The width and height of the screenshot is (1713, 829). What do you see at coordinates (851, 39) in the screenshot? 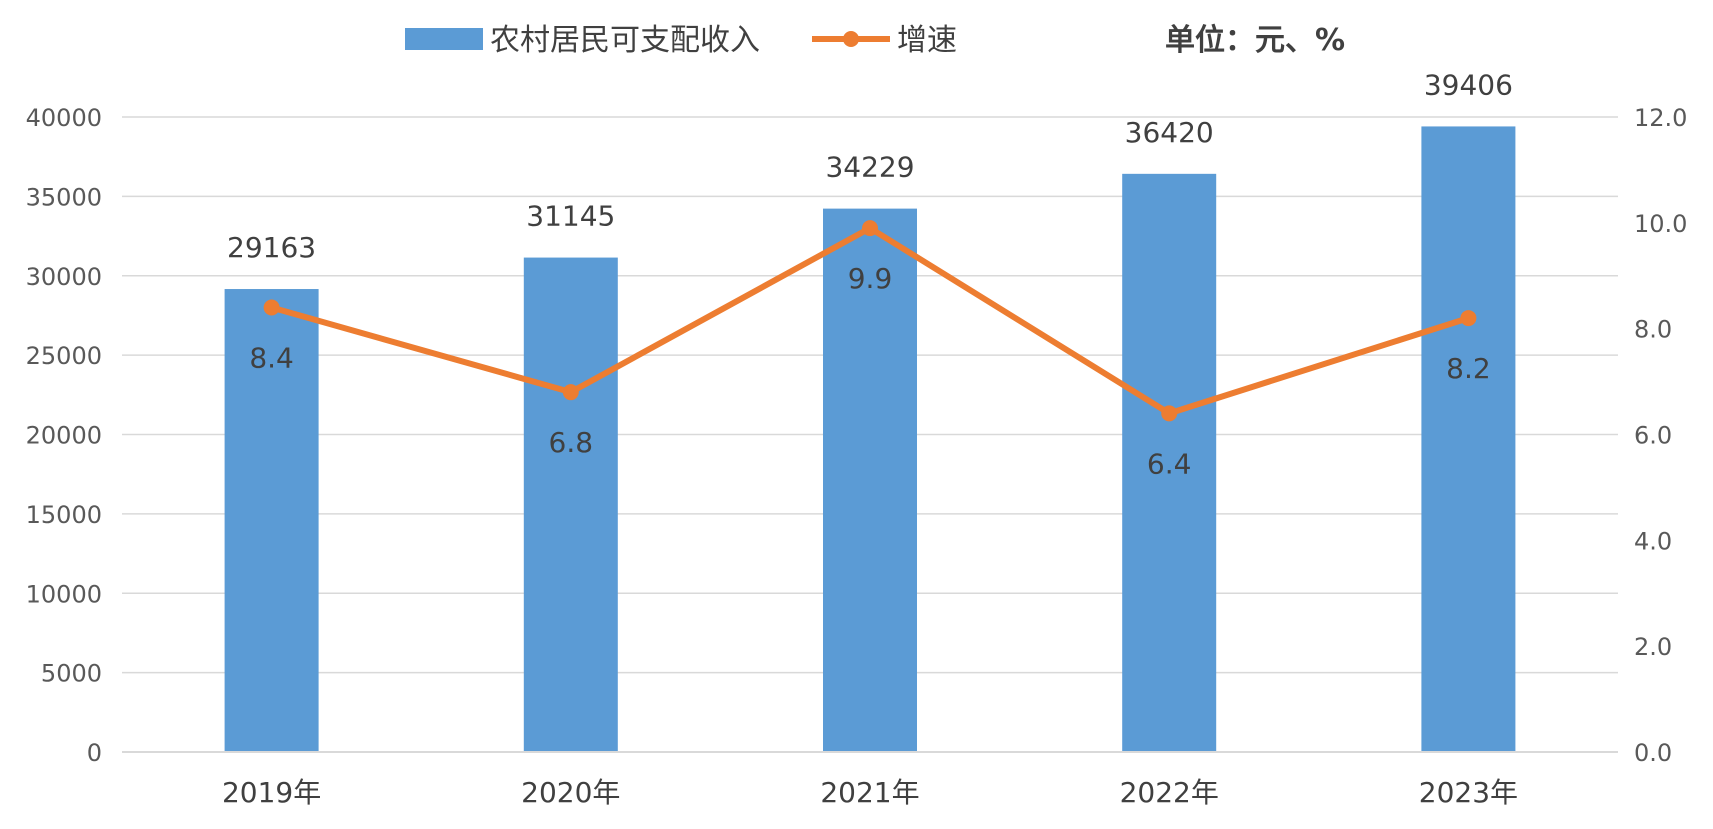
I see `legend-line-marker` at bounding box center [851, 39].